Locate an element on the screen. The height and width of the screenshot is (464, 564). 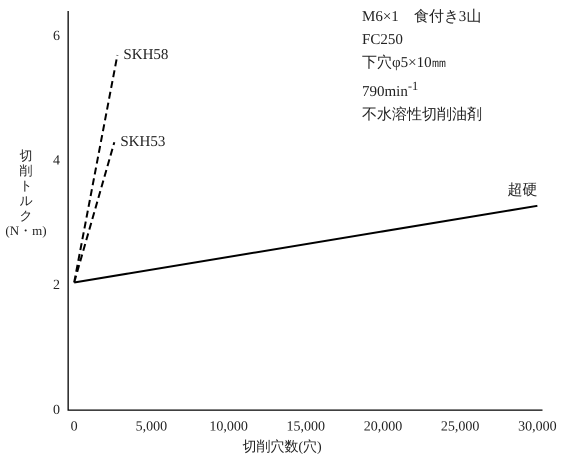
series-label: 超硬 is located at coordinates (522, 189).